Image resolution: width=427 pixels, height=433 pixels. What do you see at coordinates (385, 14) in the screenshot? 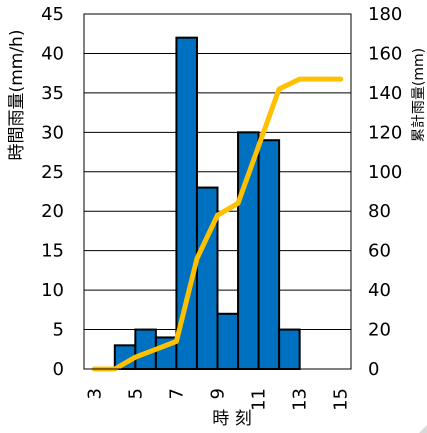
I see `right-tick-label: 180` at bounding box center [385, 14].